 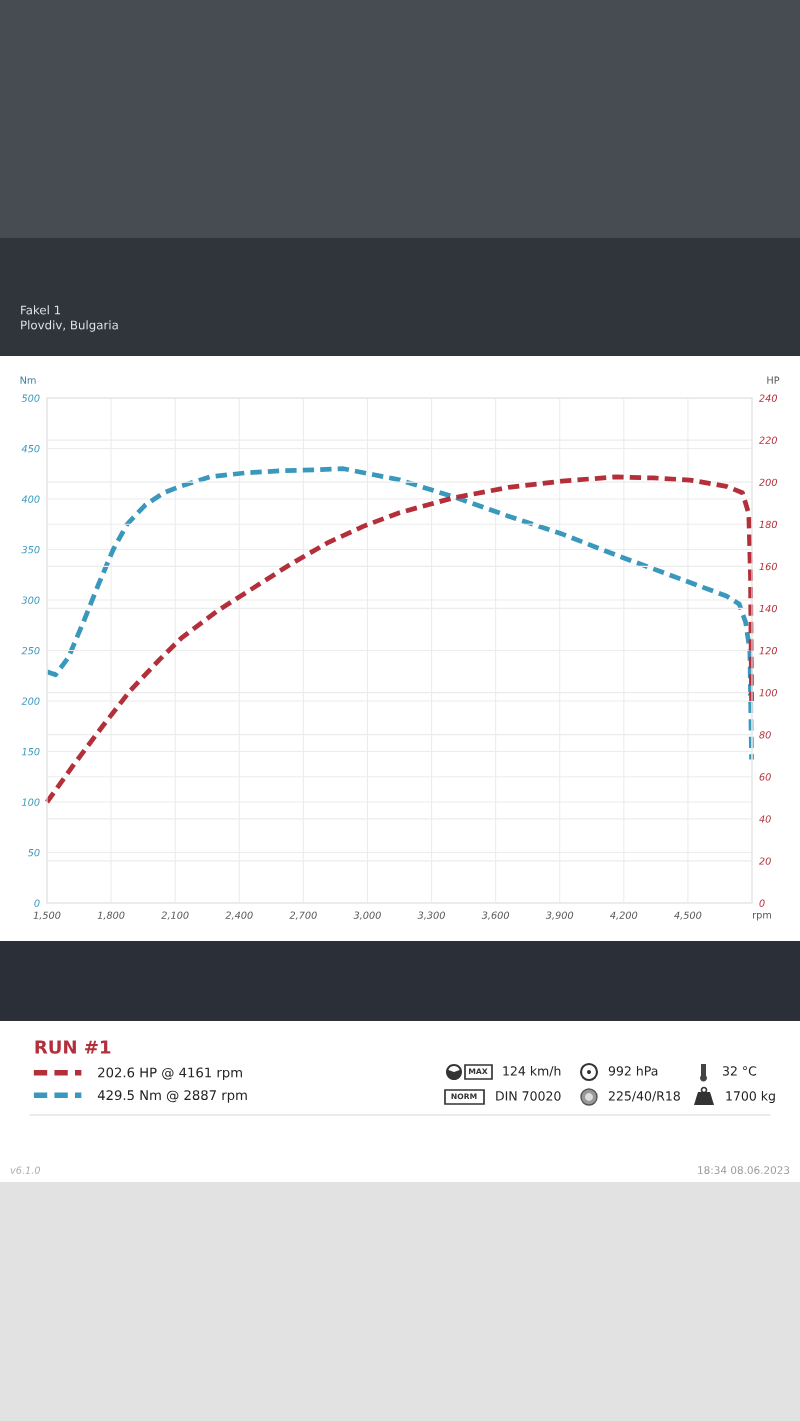 What do you see at coordinates (773, 380) in the screenshot?
I see `y2-axis-title: HP` at bounding box center [773, 380].